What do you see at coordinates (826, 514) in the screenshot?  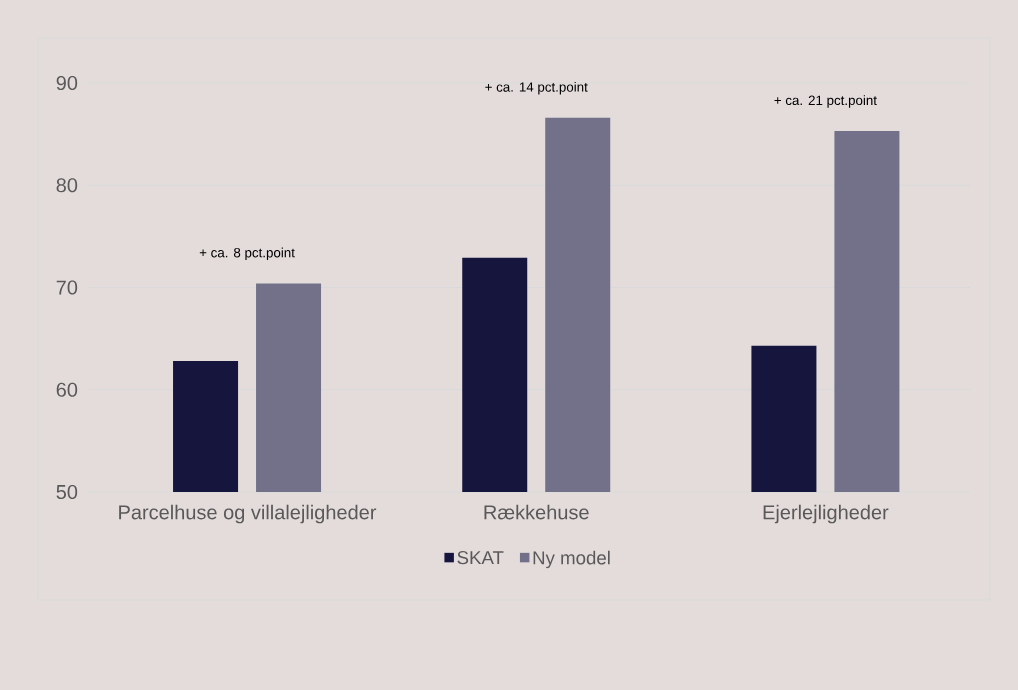 I see `x-tick-label: Ejerlejligheder` at bounding box center [826, 514].